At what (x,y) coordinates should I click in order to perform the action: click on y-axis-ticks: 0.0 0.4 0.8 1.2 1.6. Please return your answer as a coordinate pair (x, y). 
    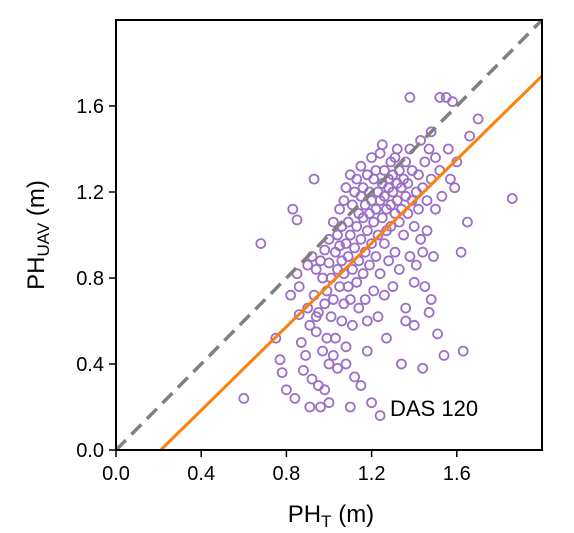
    Looking at the image, I should click on (96, 279).